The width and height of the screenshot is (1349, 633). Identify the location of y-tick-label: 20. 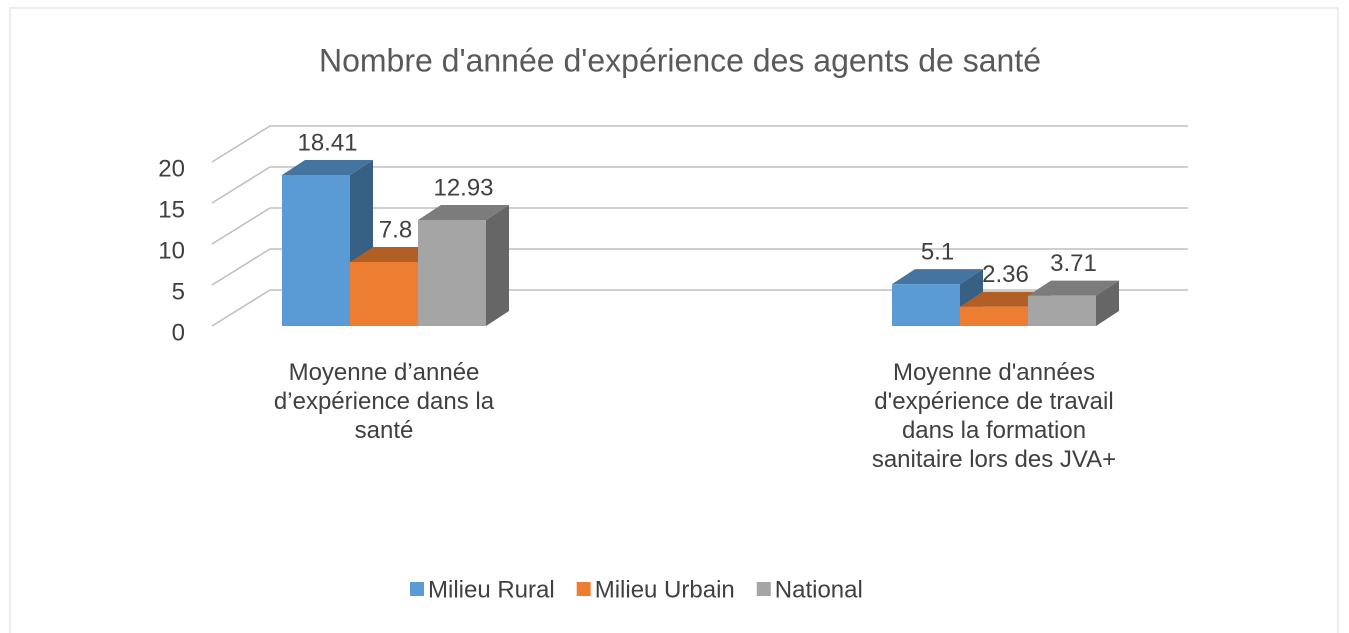
(171, 168).